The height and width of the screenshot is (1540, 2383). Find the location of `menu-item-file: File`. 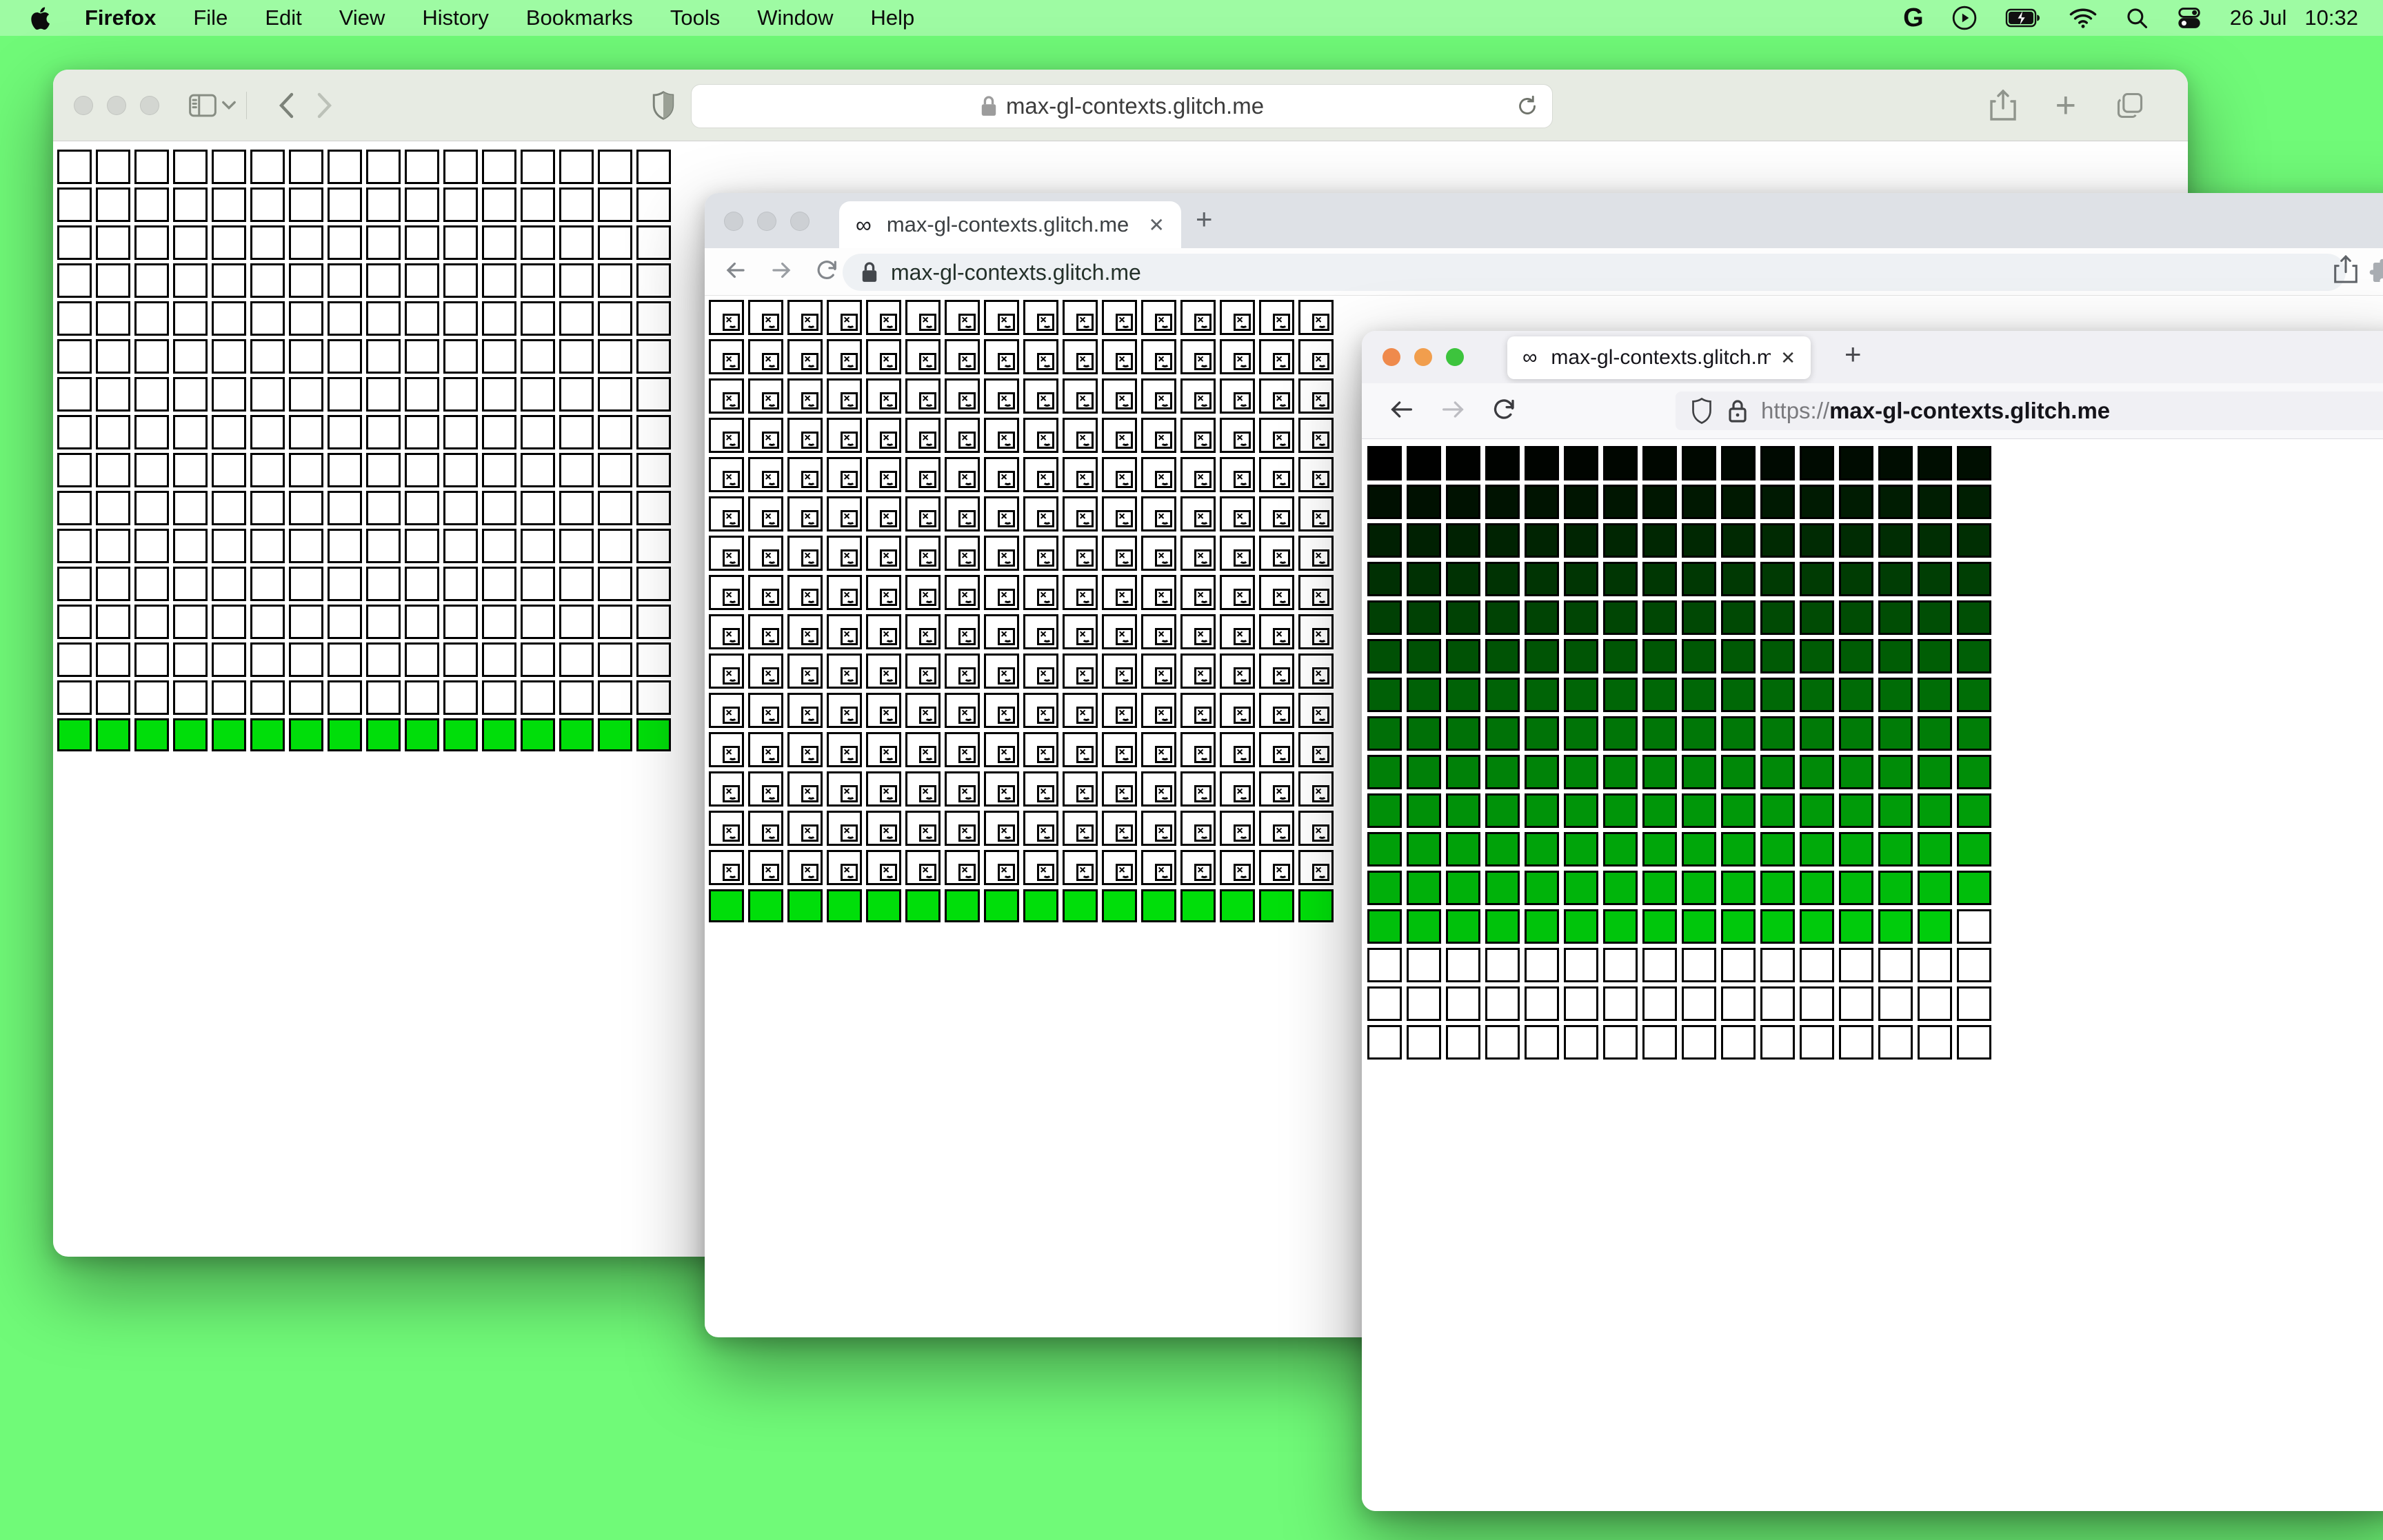

menu-item-file: File is located at coordinates (210, 18).